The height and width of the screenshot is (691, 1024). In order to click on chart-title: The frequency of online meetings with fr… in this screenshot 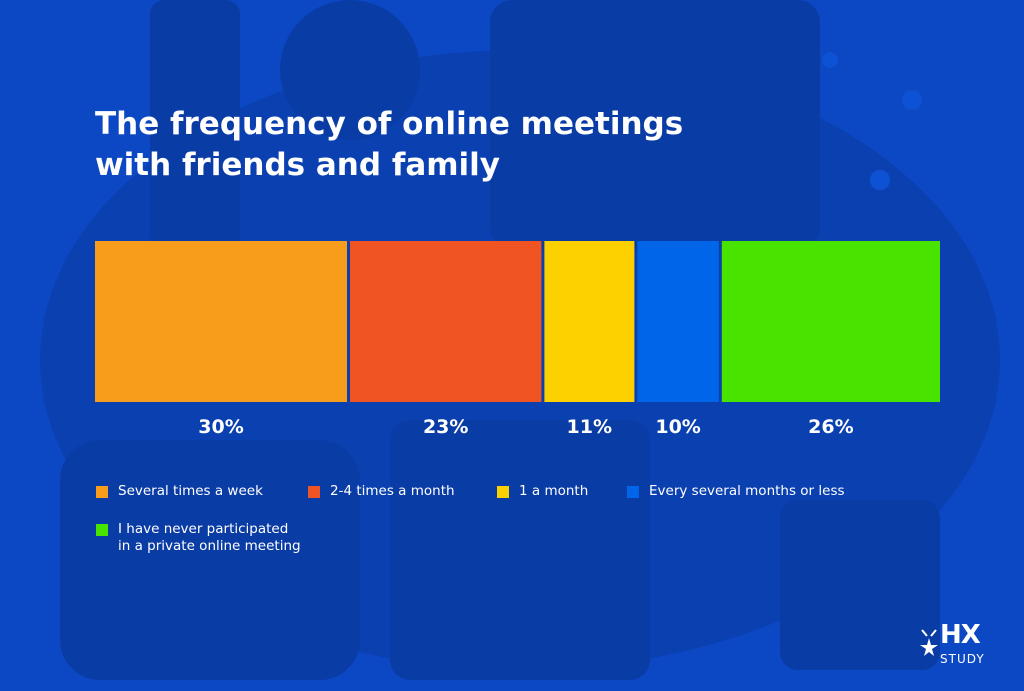, I will do `click(445, 145)`.